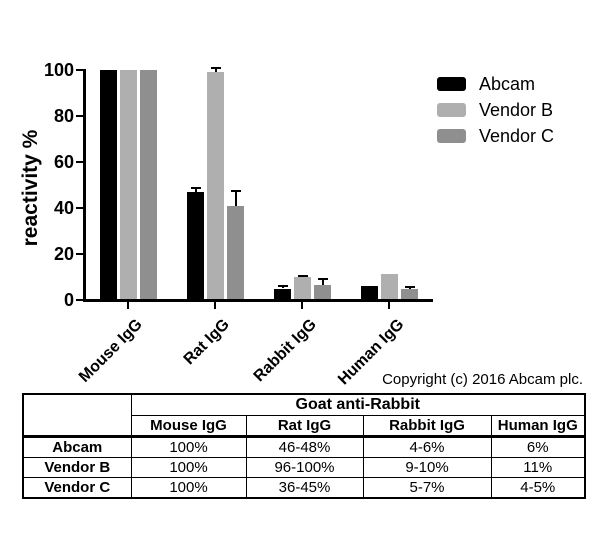 The height and width of the screenshot is (540, 600). What do you see at coordinates (63, 254) in the screenshot?
I see `y-tick-label-20: 20` at bounding box center [63, 254].